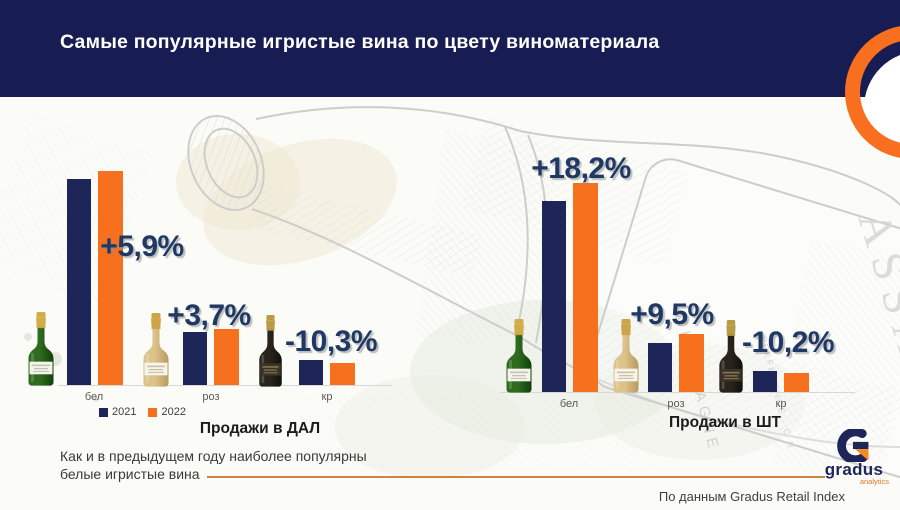 The height and width of the screenshot is (510, 900). I want to click on gradus-logo: gradus analytics, so click(854, 457).